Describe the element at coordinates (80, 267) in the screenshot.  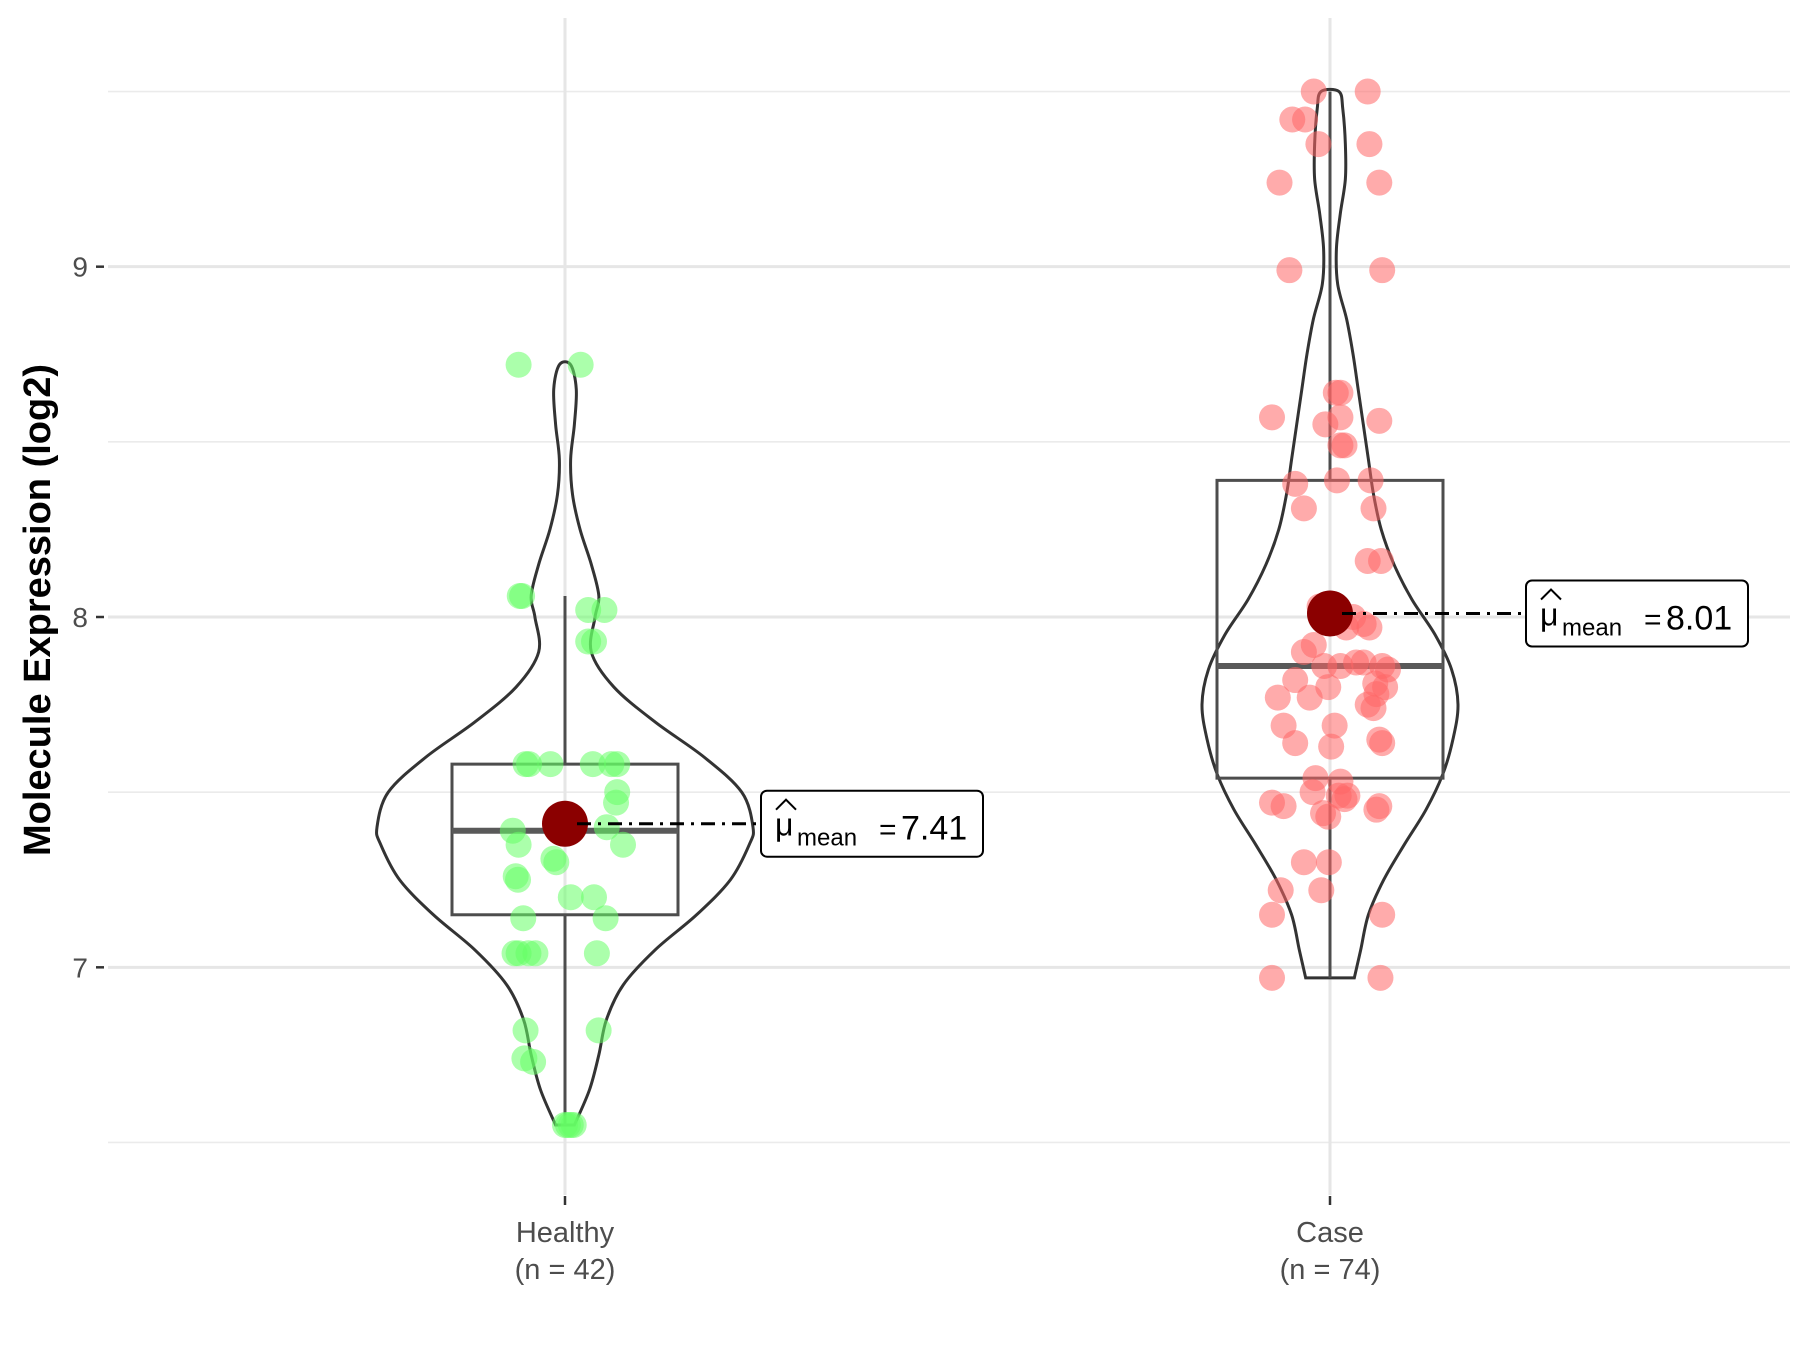
I see `y-tick-label: 9` at that location.